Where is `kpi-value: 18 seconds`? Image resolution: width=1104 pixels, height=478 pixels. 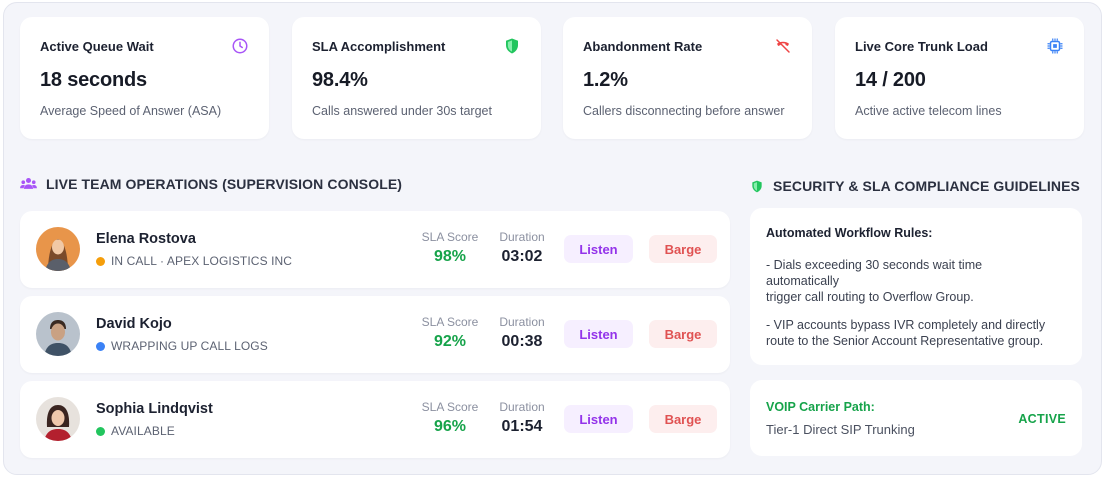
kpi-value: 18 seconds is located at coordinates (93, 80).